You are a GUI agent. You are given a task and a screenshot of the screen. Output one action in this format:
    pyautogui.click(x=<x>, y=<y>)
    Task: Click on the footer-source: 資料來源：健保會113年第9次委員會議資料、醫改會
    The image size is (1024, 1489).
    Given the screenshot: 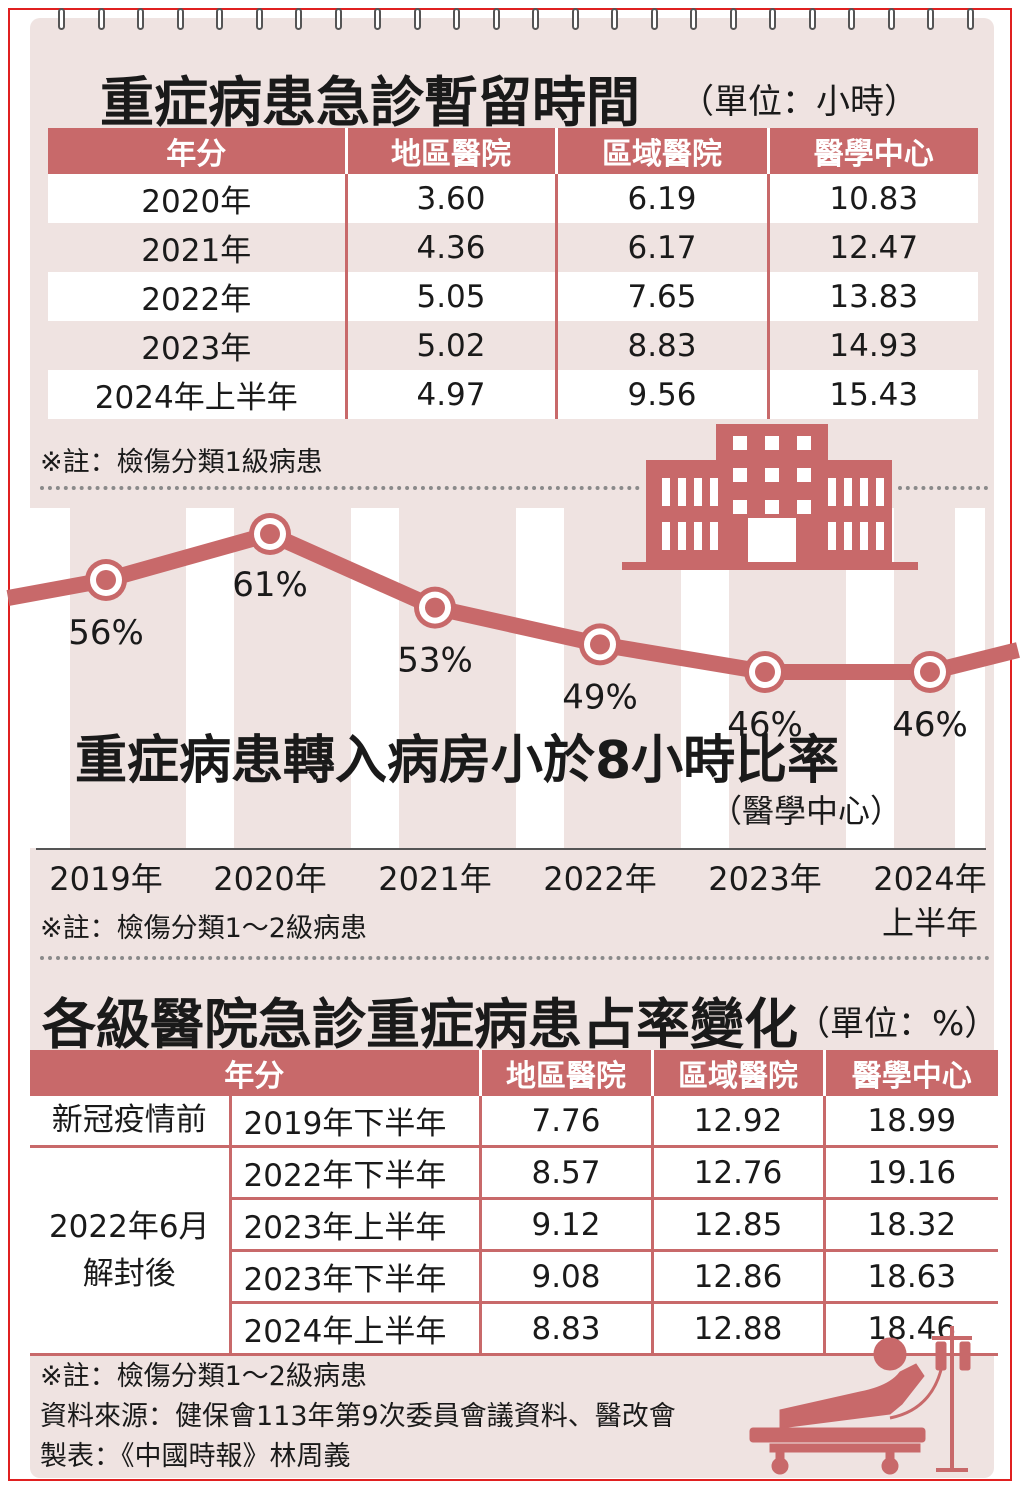 What is the action you would take?
    pyautogui.click(x=358, y=1416)
    